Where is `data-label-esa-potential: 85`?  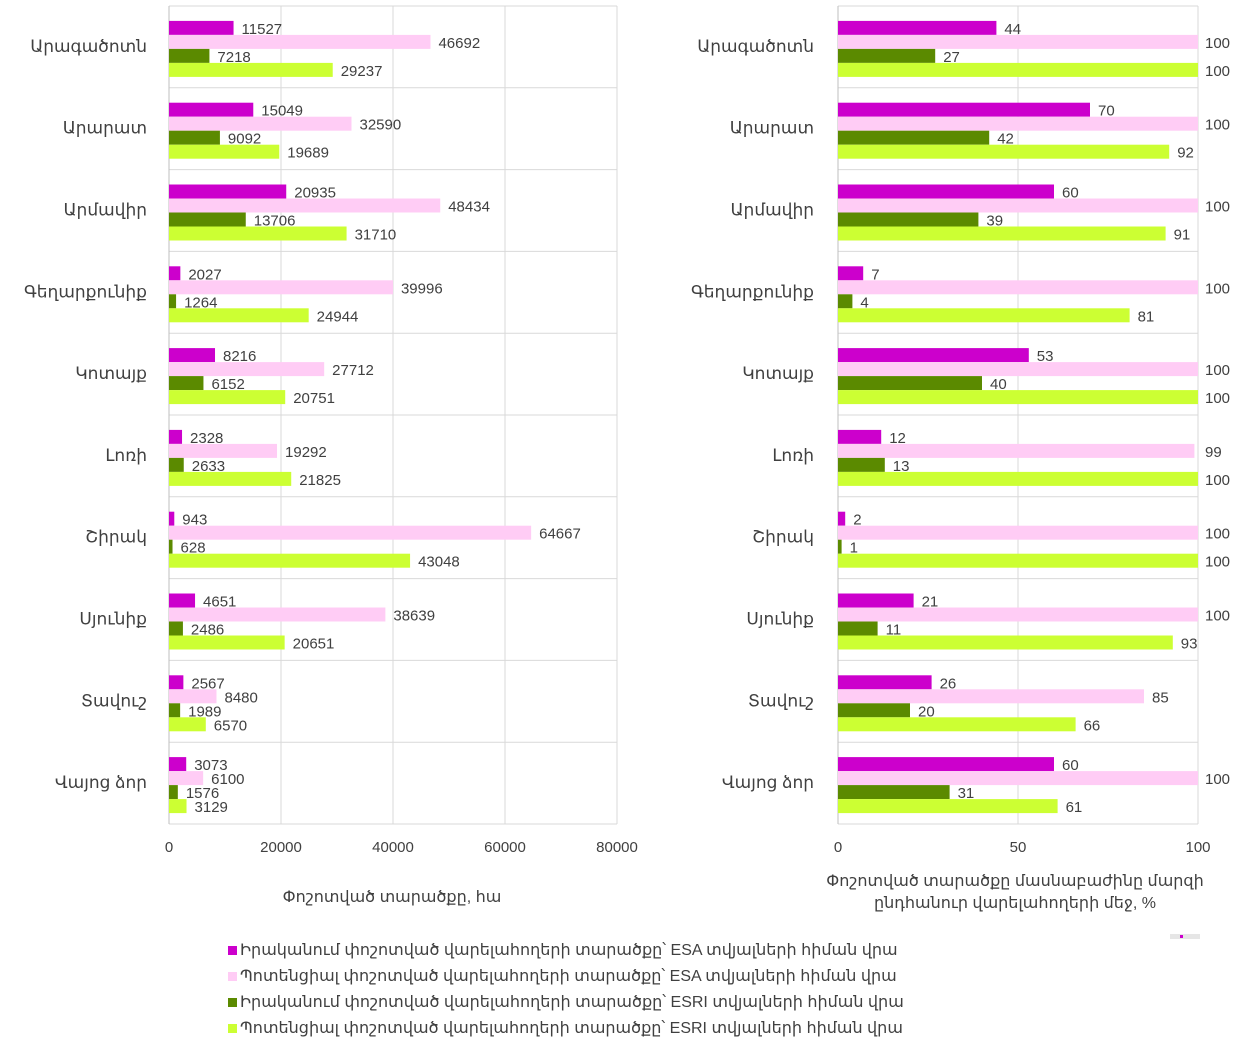
data-label-esa-potential: 85 is located at coordinates (1160, 697).